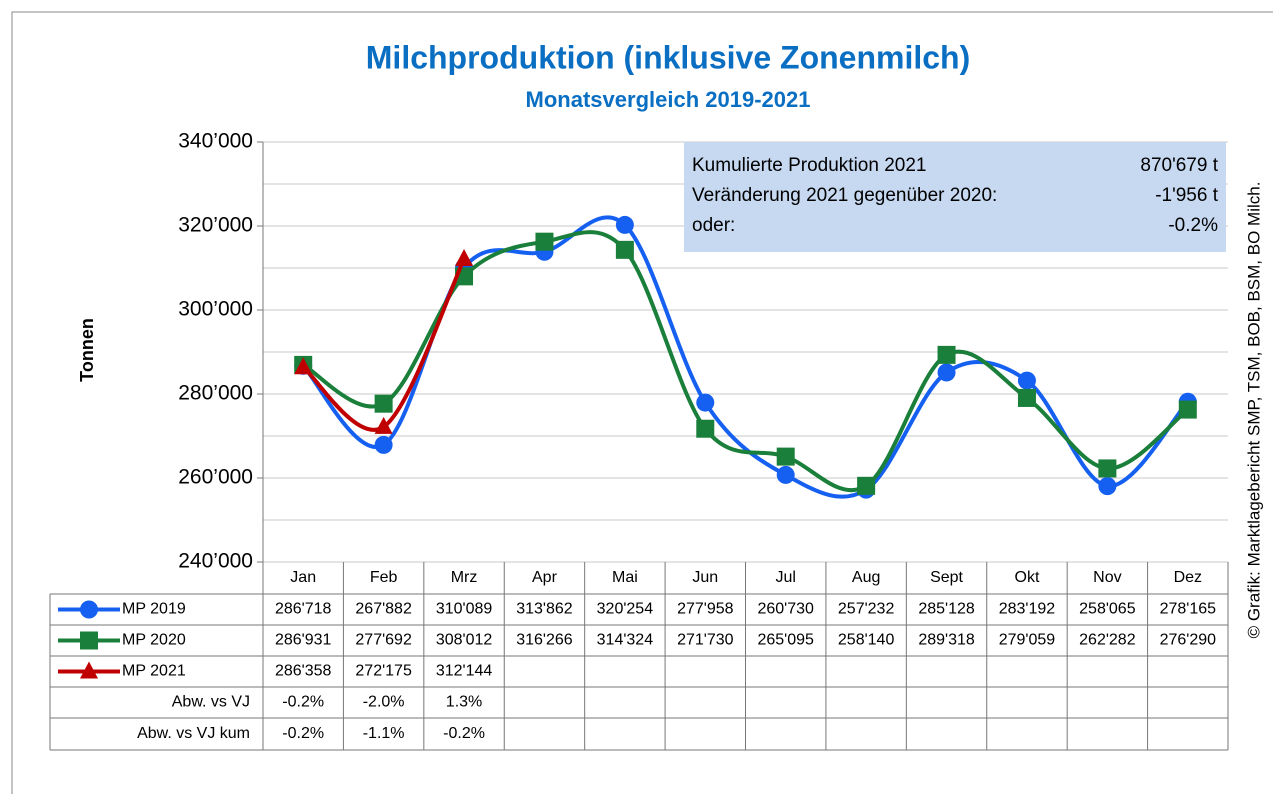 The image size is (1273, 794). Describe the element at coordinates (544, 640) in the screenshot. I see `table-cell: 316'266` at that location.